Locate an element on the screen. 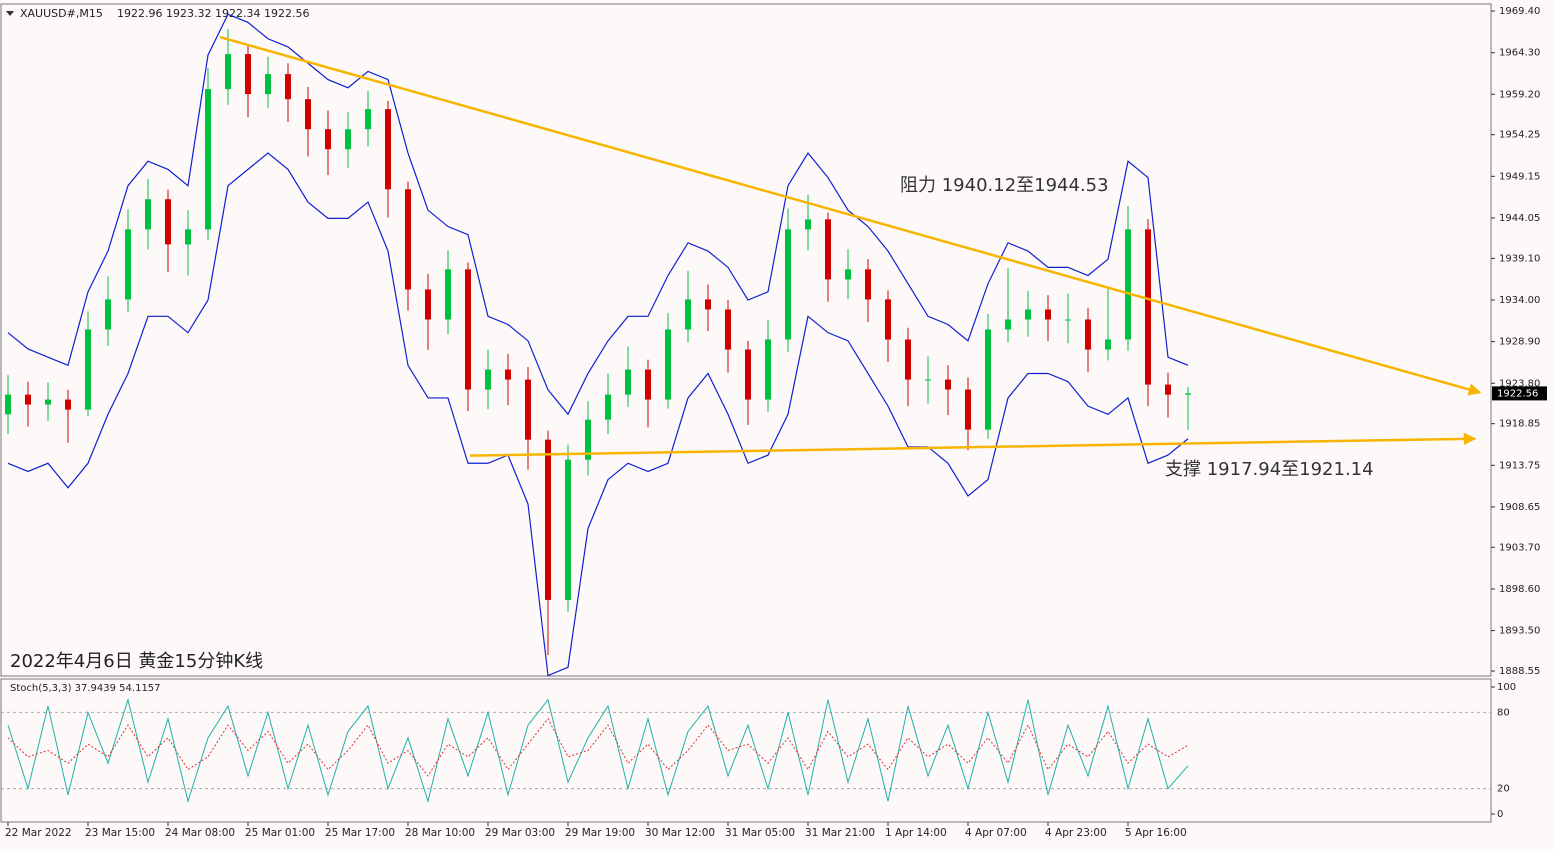 The image size is (1553, 851). resistance-label: 阻力 1940.12至1944.53 is located at coordinates (1004, 185).